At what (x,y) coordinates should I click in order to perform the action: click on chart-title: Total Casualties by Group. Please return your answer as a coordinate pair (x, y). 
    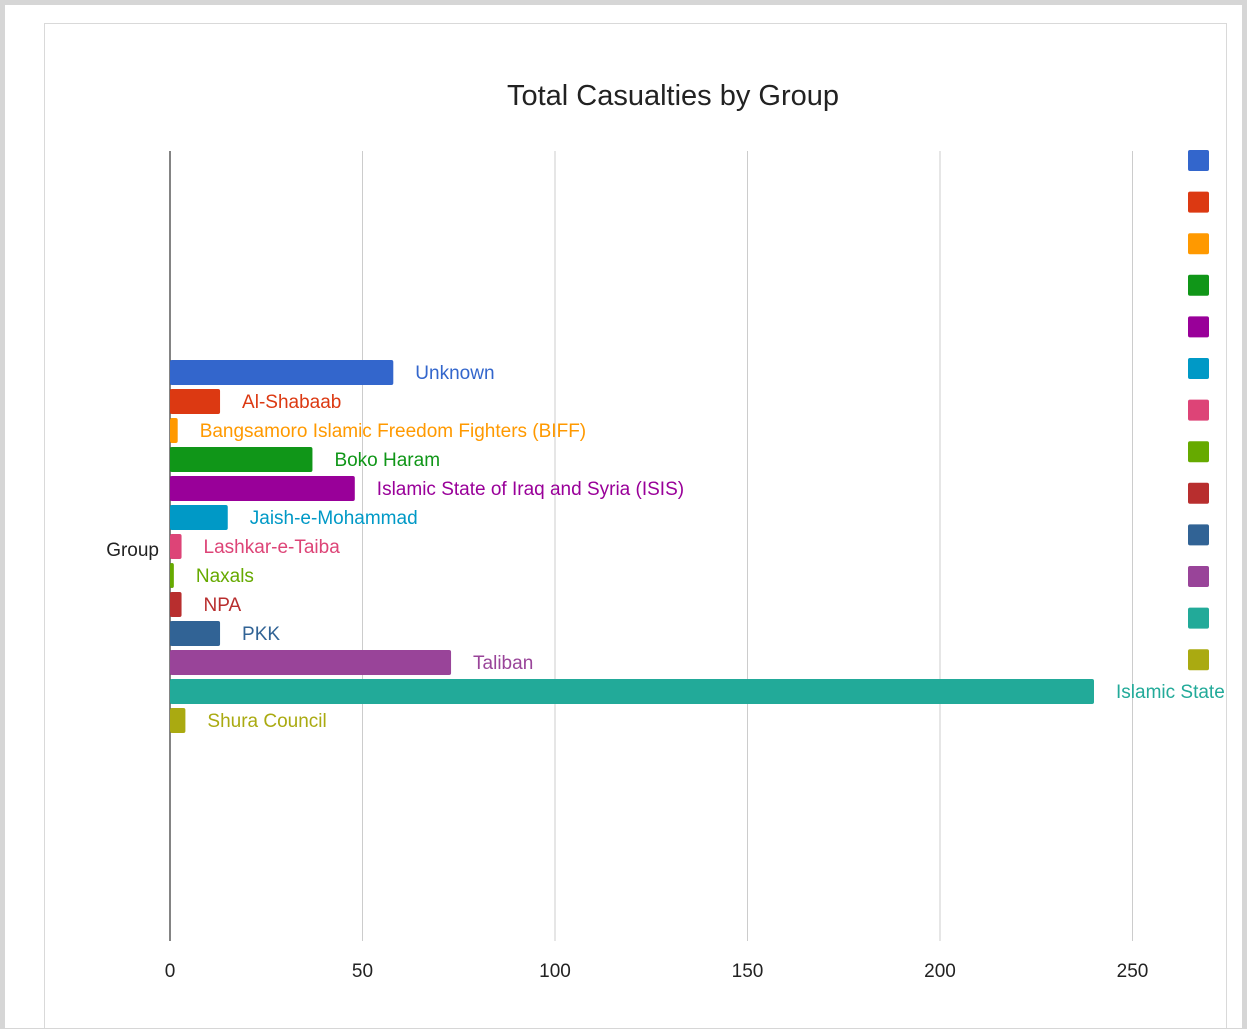
    Looking at the image, I should click on (673, 96).